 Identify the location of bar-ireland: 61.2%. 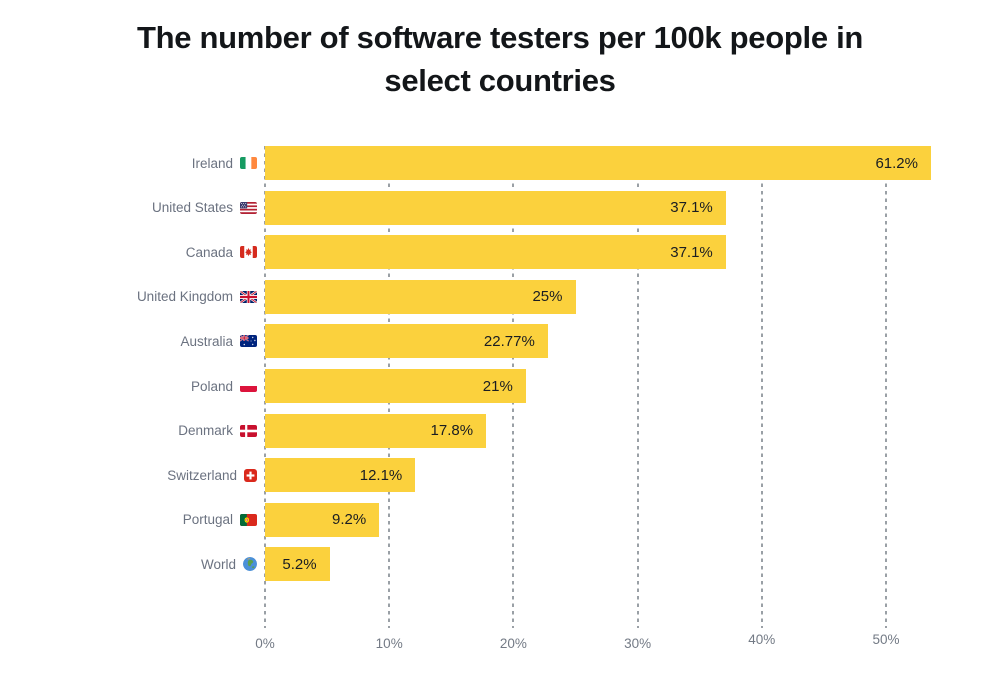
(598, 163).